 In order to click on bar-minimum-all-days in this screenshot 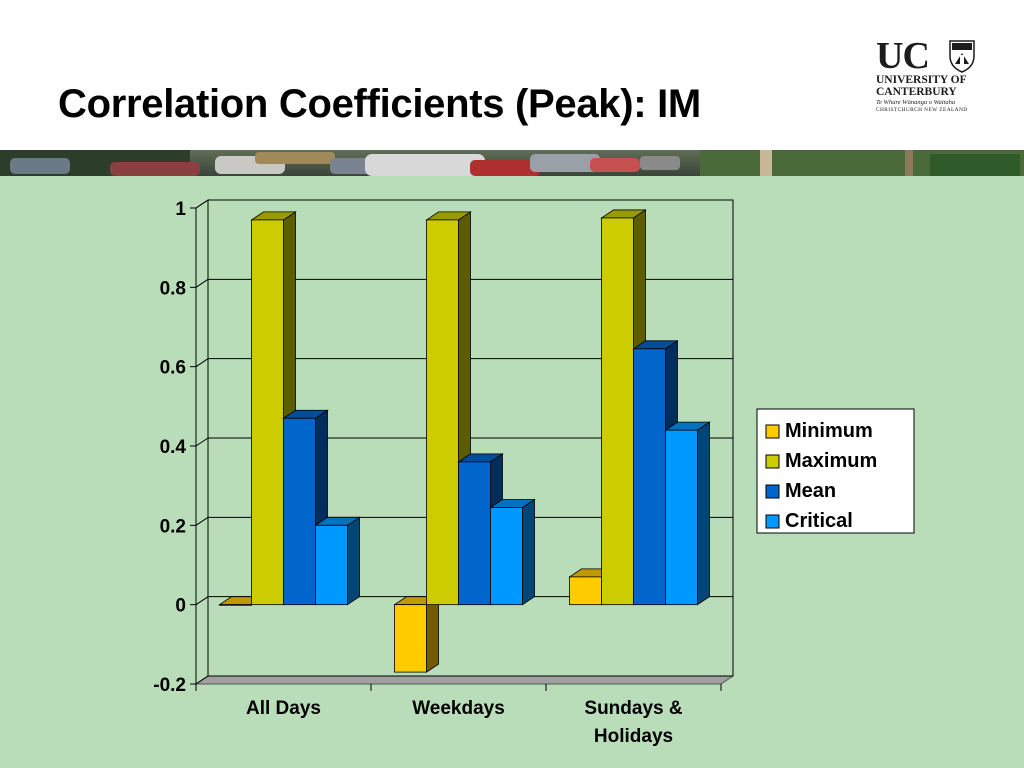, I will do `click(235, 605)`.